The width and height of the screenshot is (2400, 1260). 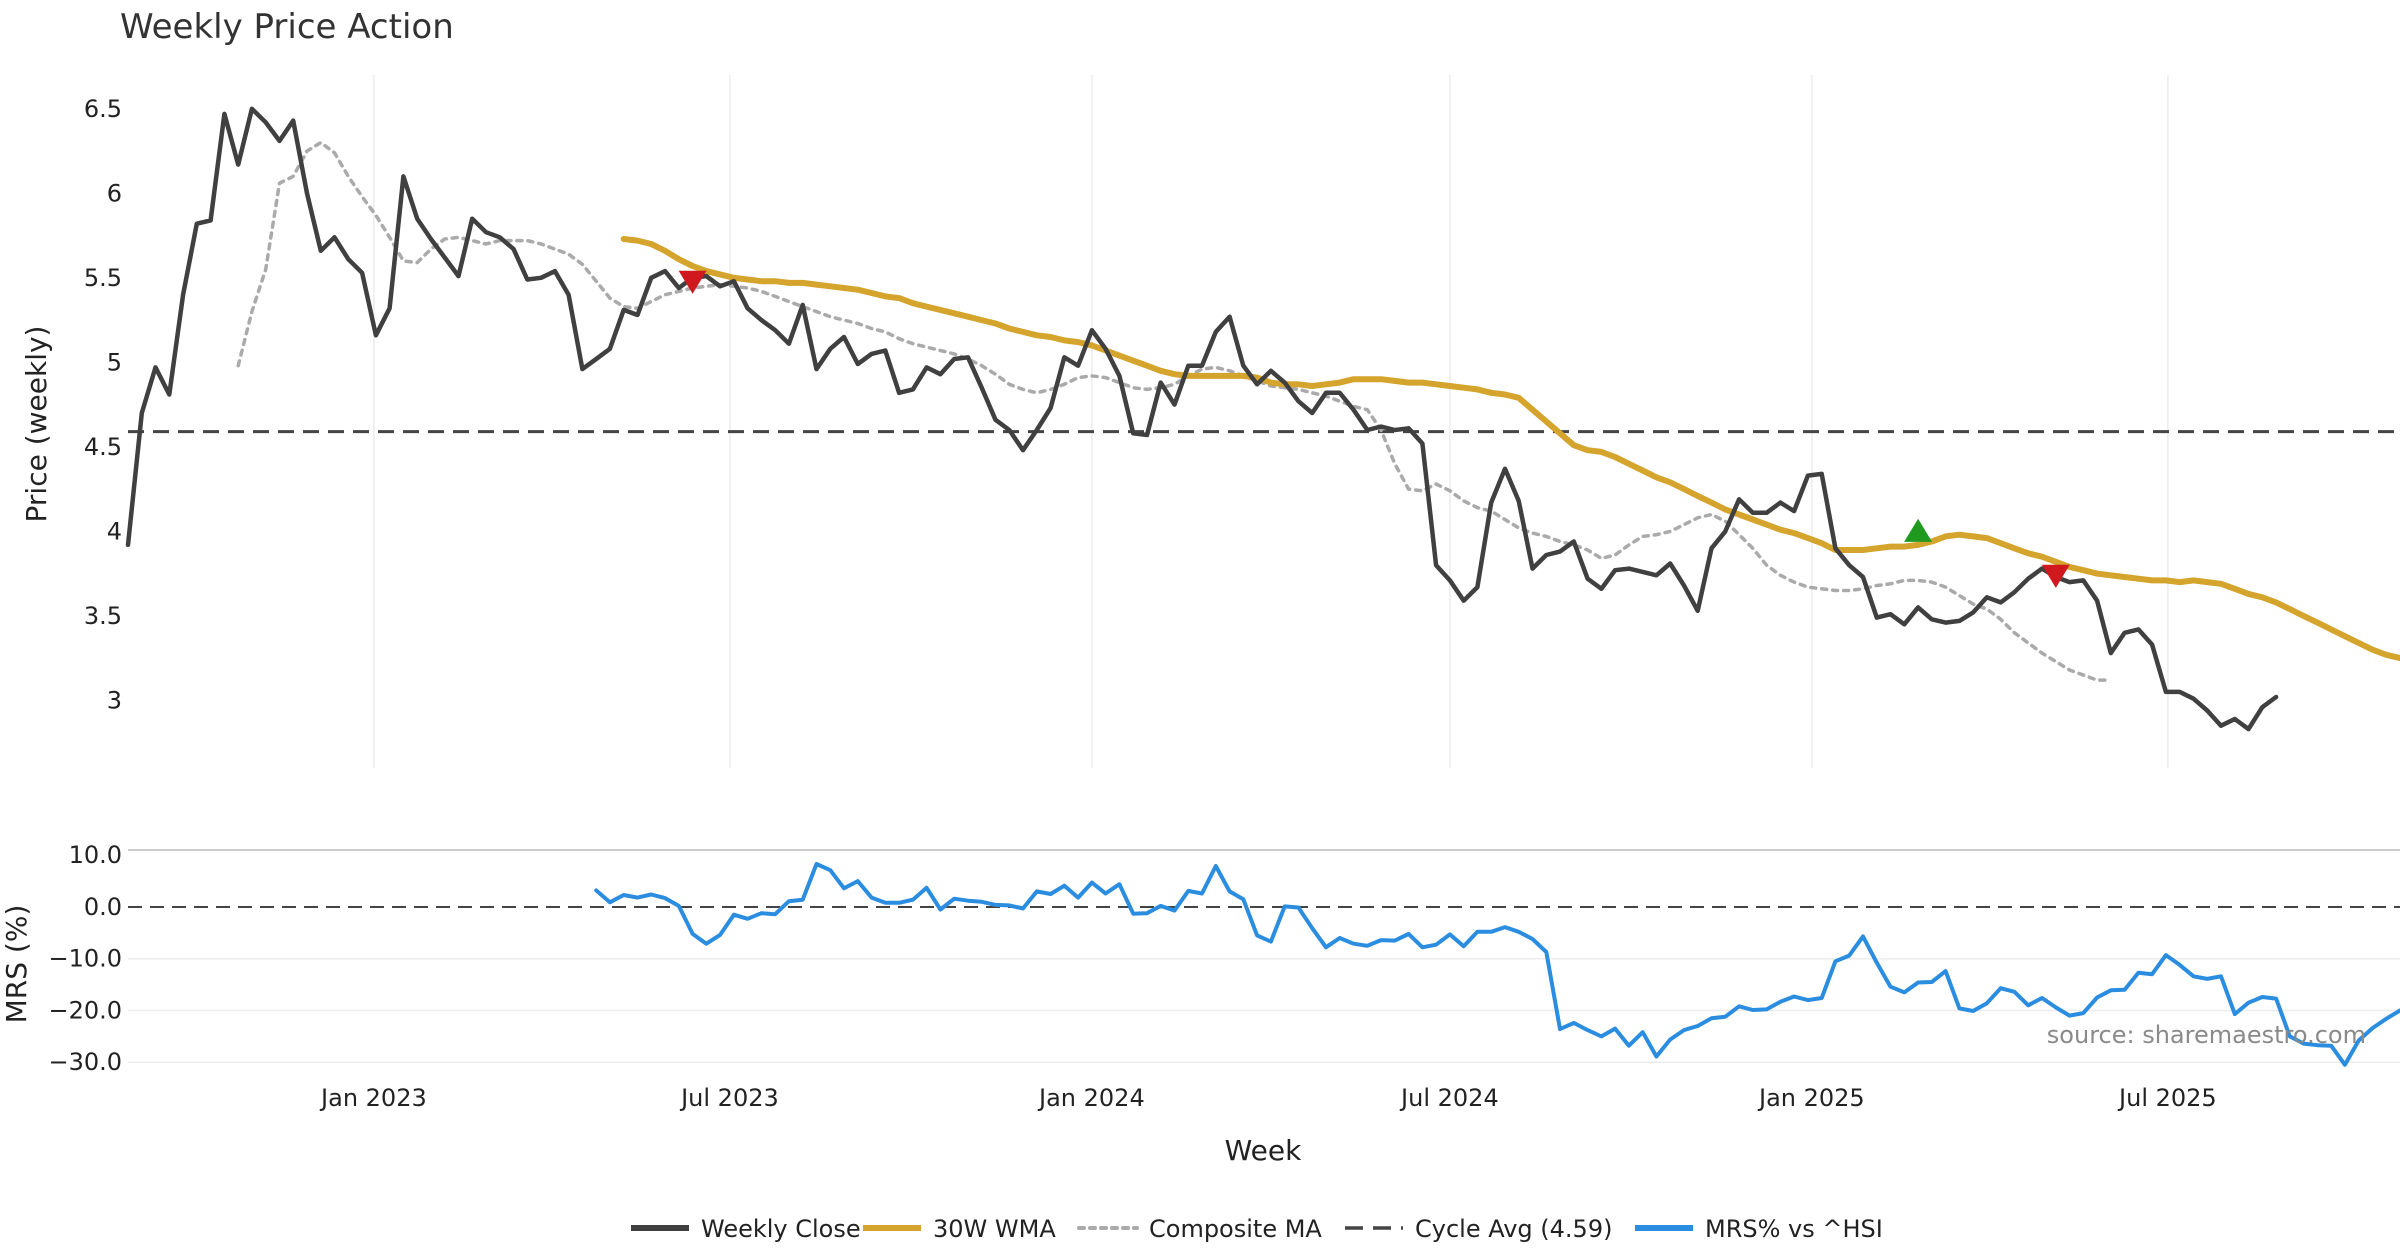 What do you see at coordinates (287, 27) in the screenshot?
I see `chart-title: Weekly Price Action` at bounding box center [287, 27].